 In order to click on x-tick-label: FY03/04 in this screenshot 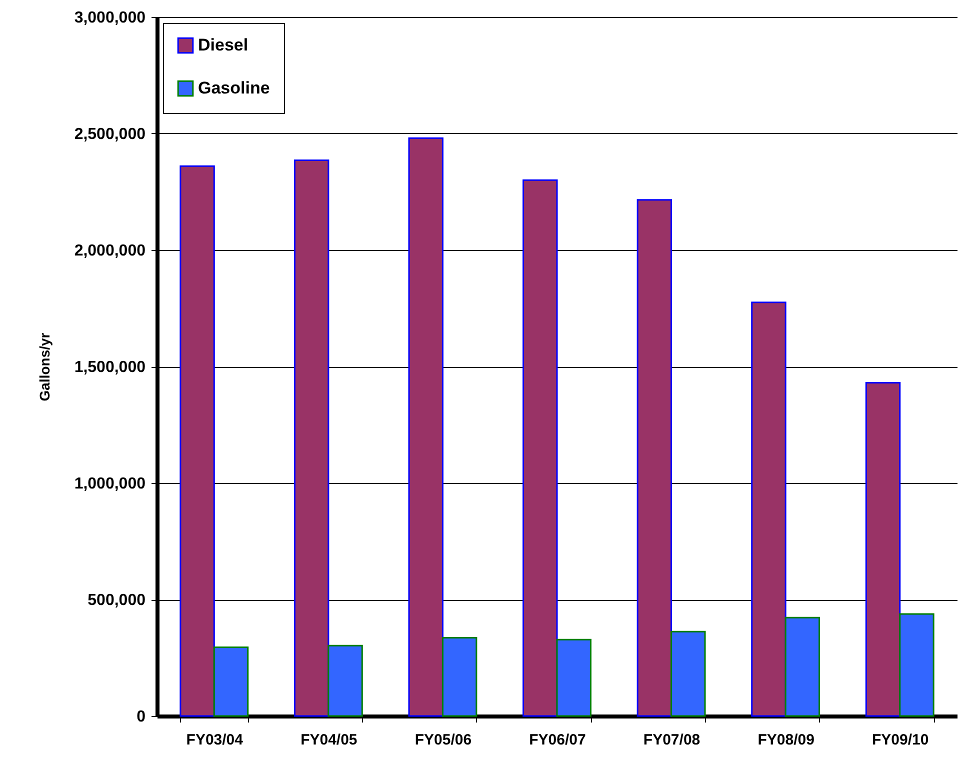, I will do `click(215, 740)`.